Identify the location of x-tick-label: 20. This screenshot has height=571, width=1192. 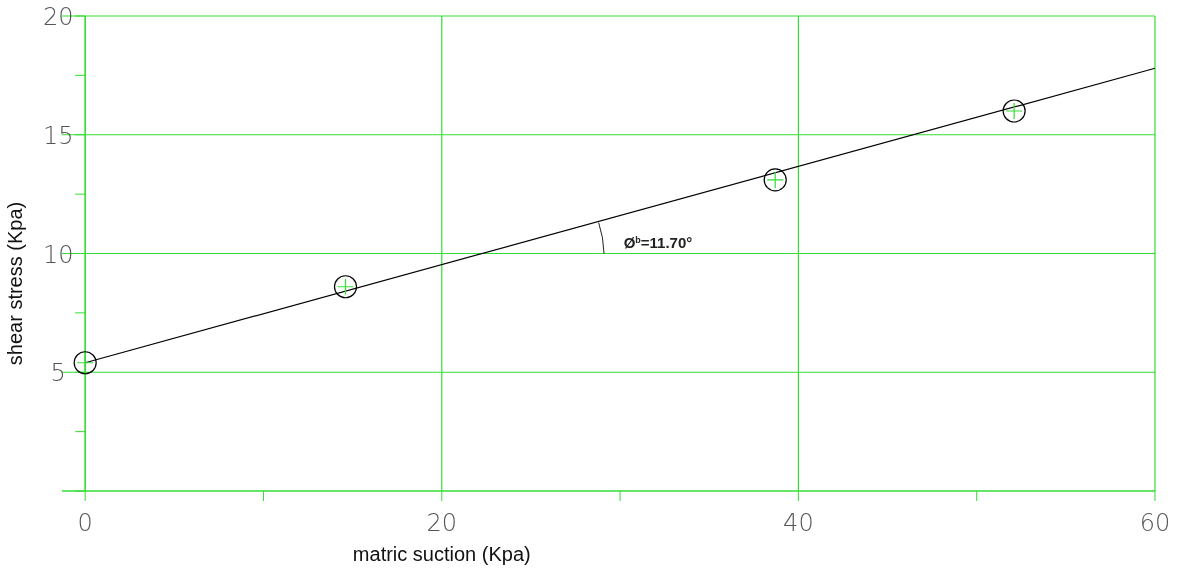
(442, 523).